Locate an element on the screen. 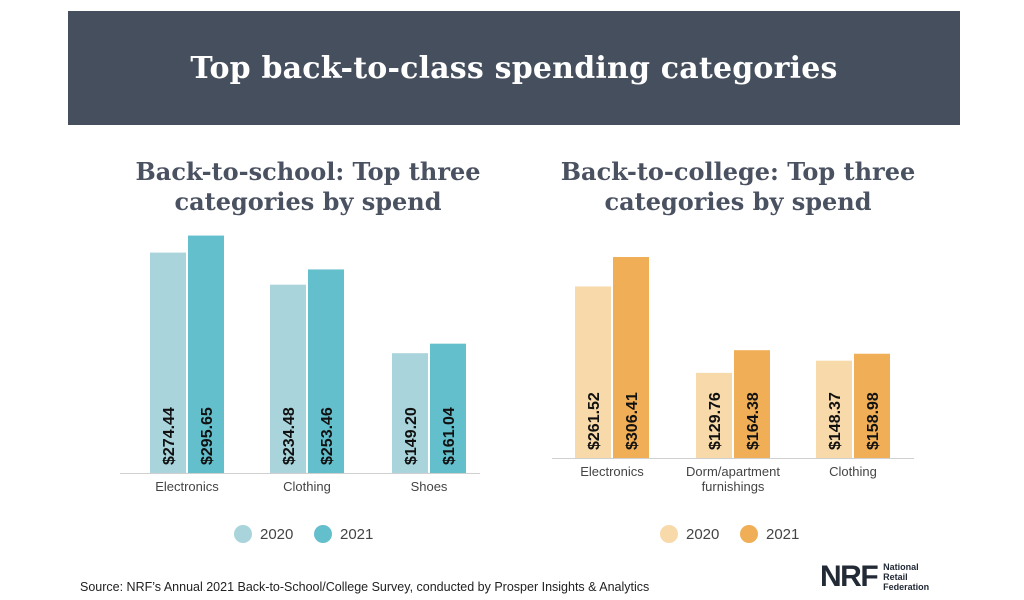  data-label: $295.65 is located at coordinates (207, 436).